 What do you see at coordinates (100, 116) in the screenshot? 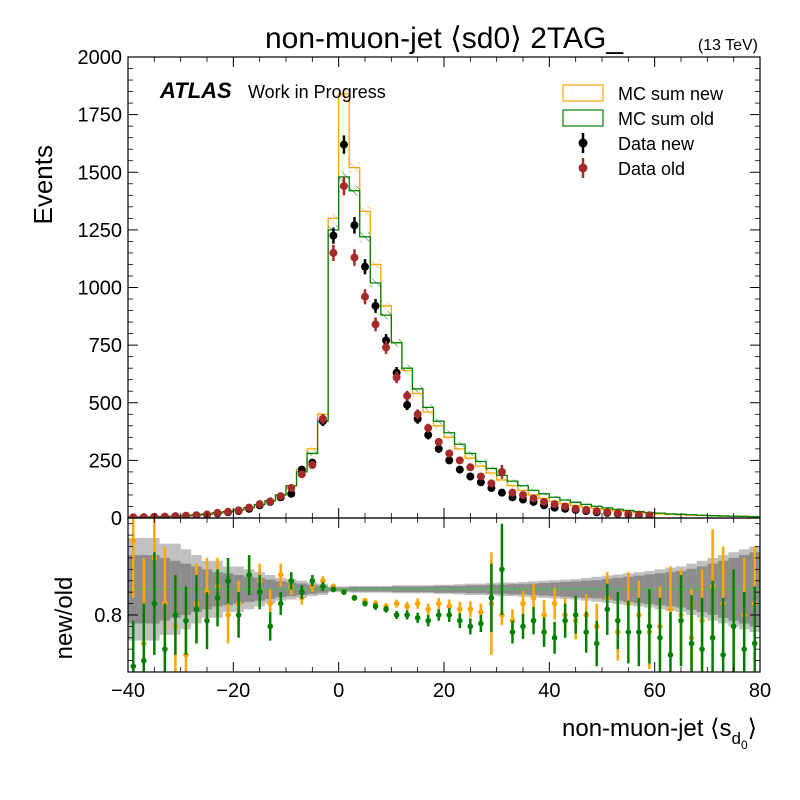
I see `y-tick-label: 1750` at bounding box center [100, 116].